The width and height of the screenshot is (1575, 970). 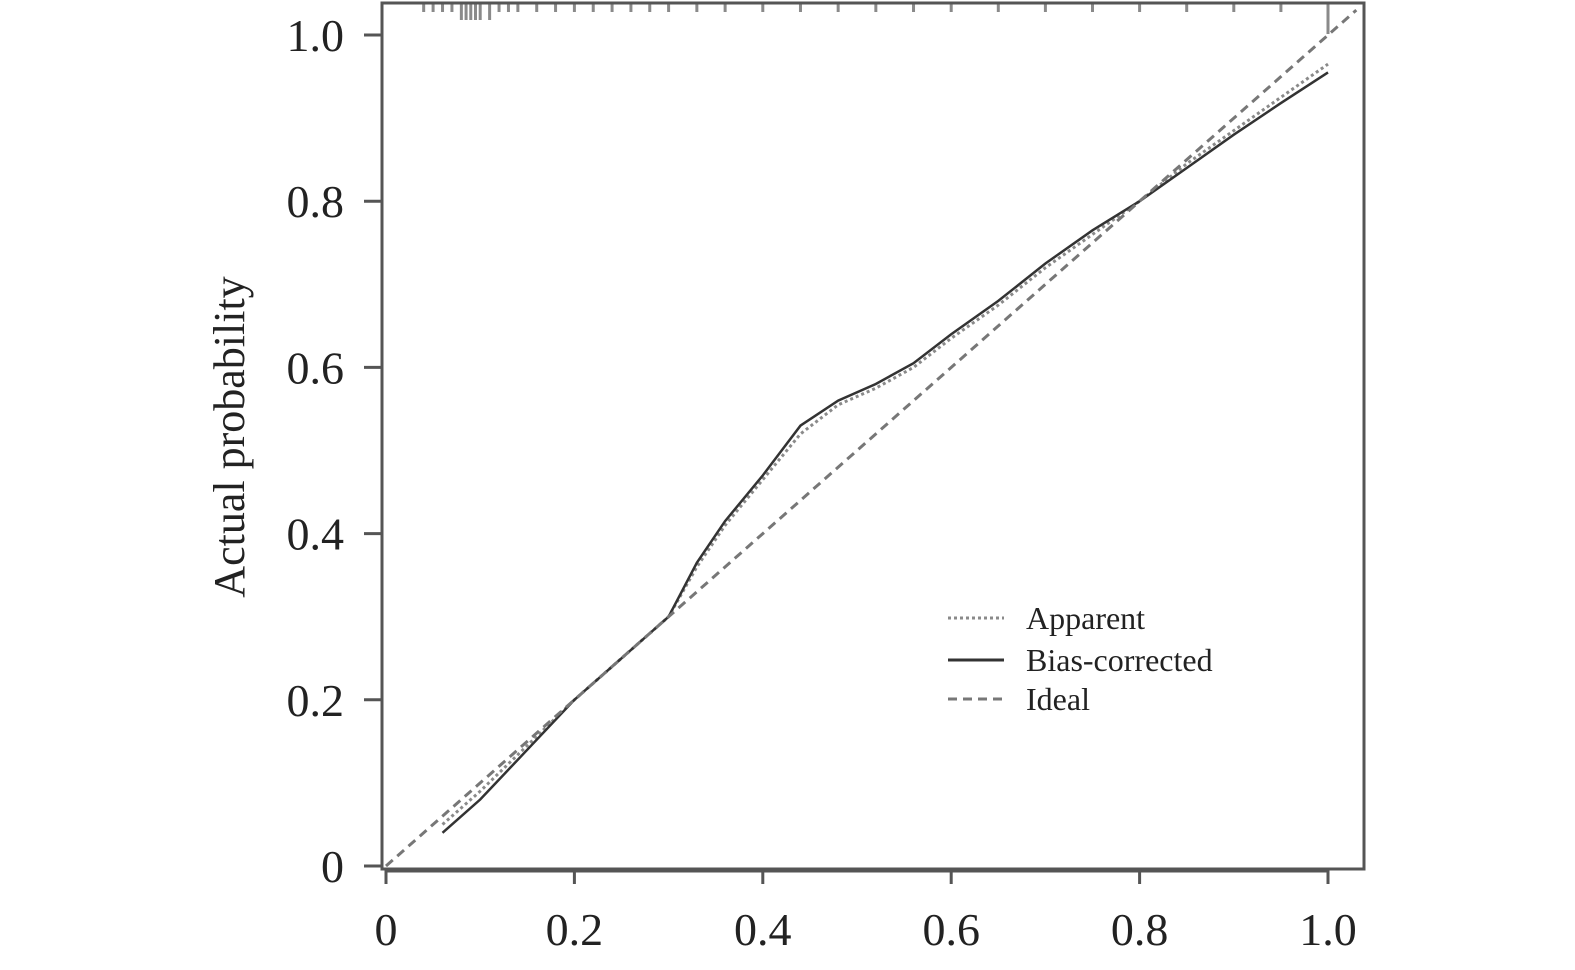 I want to click on y-tick-label: 0.4, so click(x=316, y=534).